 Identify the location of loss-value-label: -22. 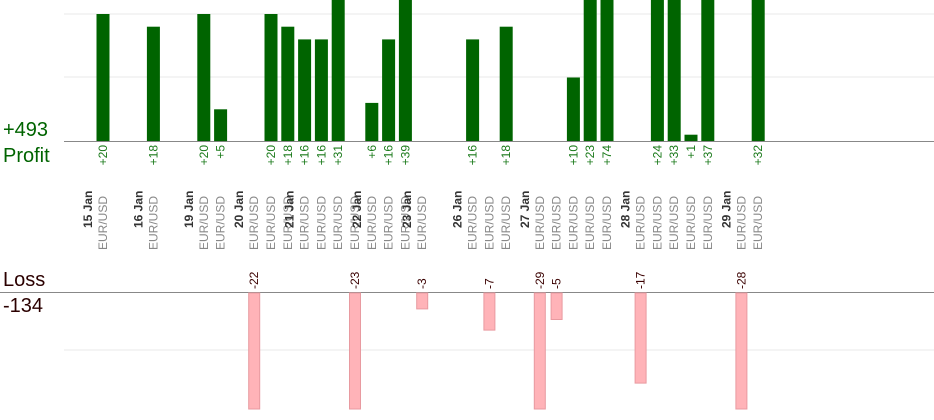
(254, 280).